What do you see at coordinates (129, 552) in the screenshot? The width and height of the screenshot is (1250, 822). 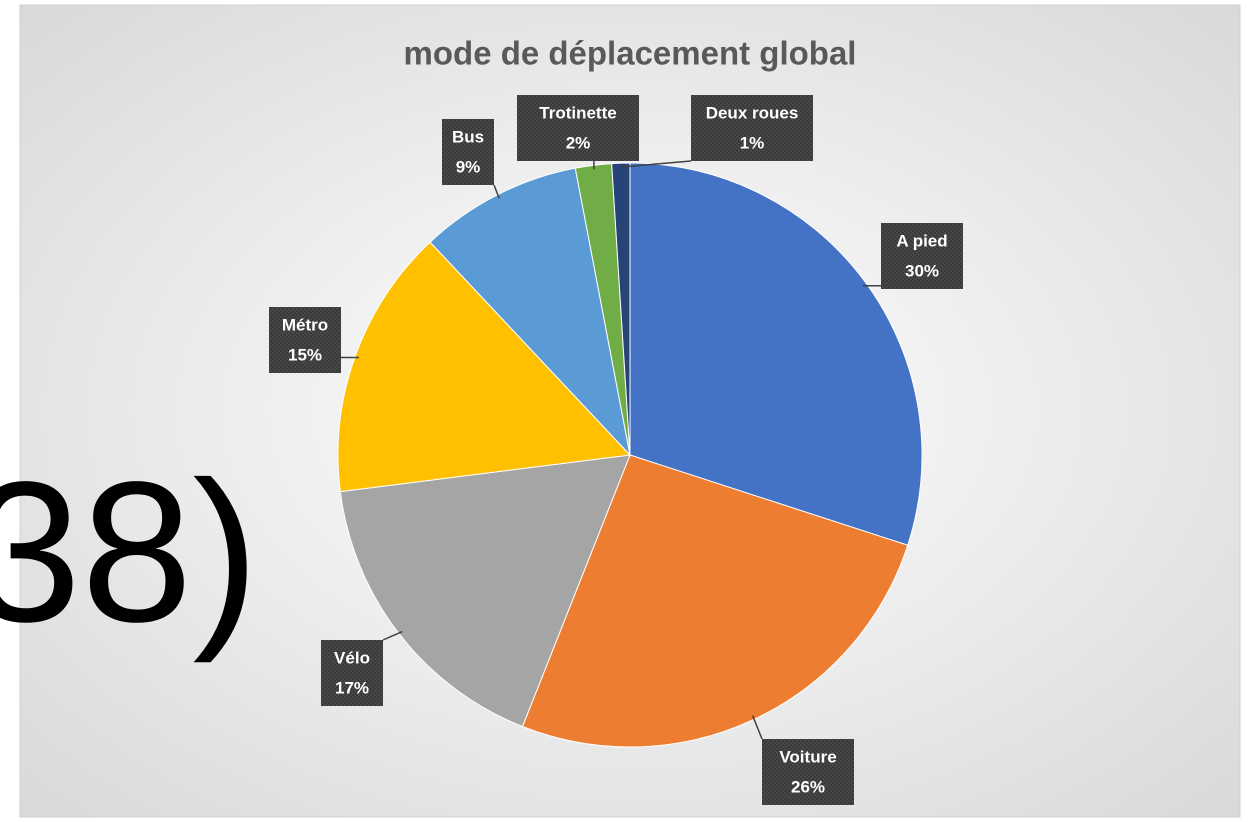 I see `background-text: 38)` at bounding box center [129, 552].